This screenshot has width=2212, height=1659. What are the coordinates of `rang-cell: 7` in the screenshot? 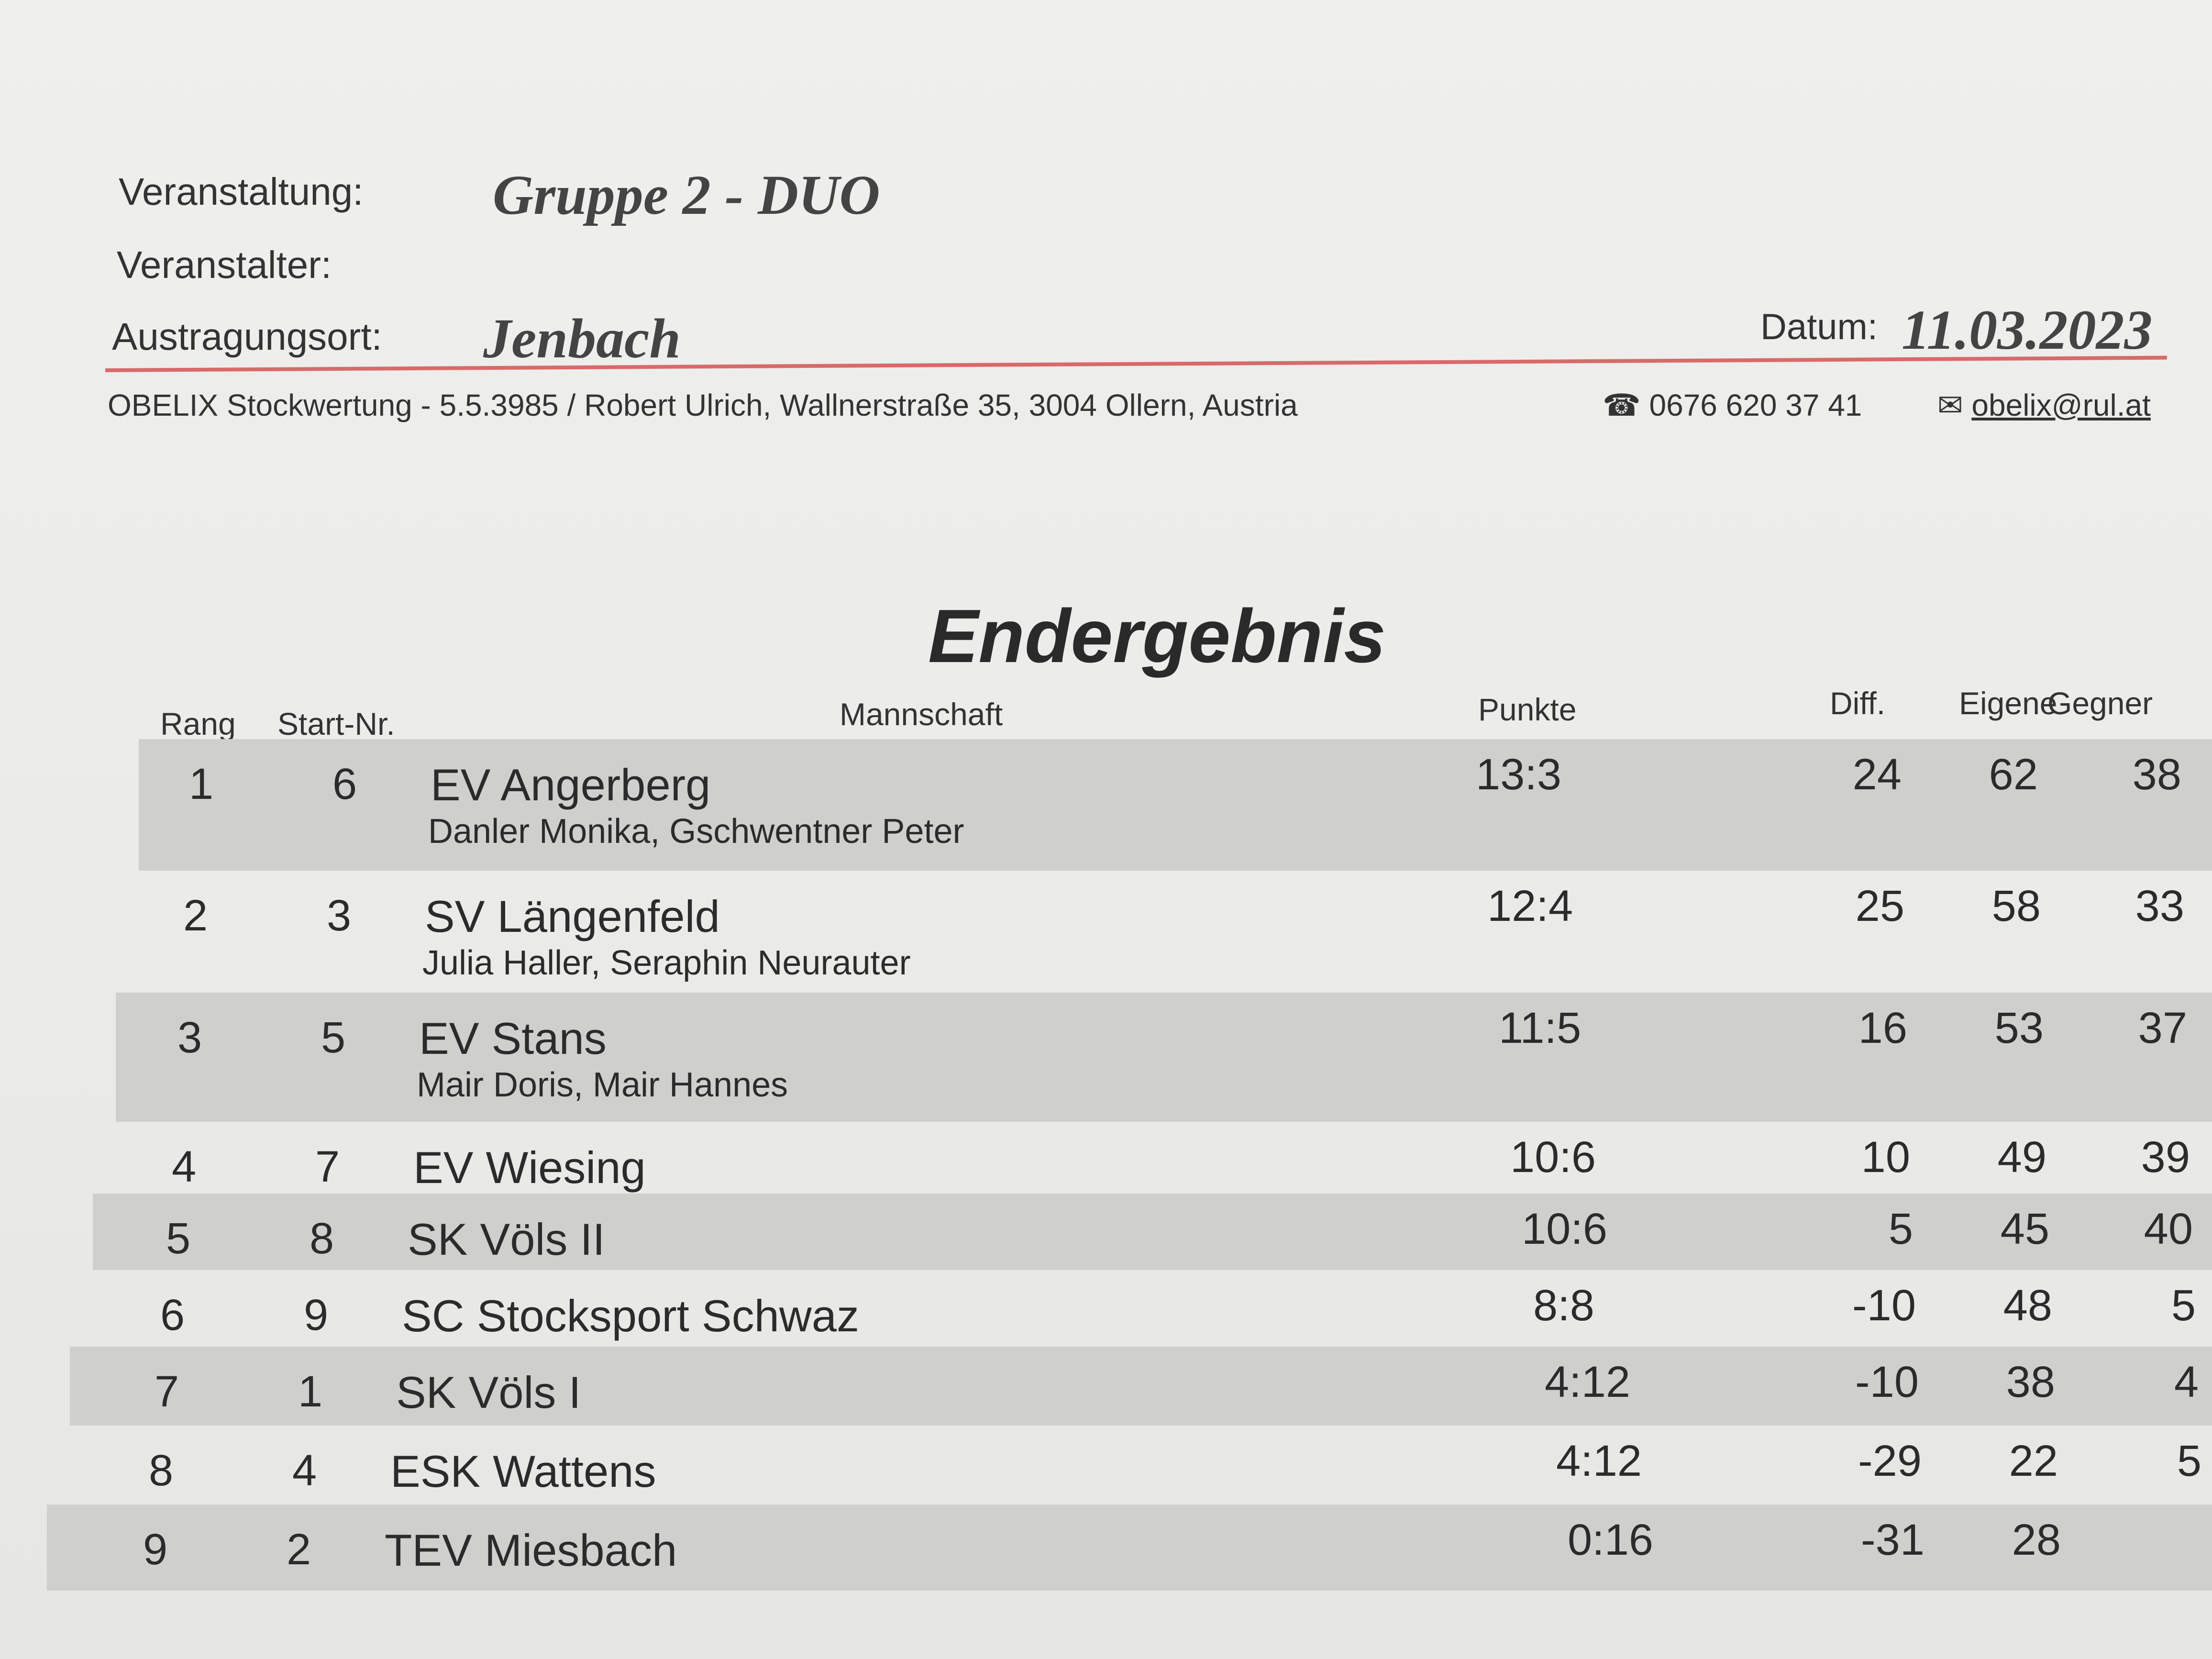 It's located at (167, 1391).